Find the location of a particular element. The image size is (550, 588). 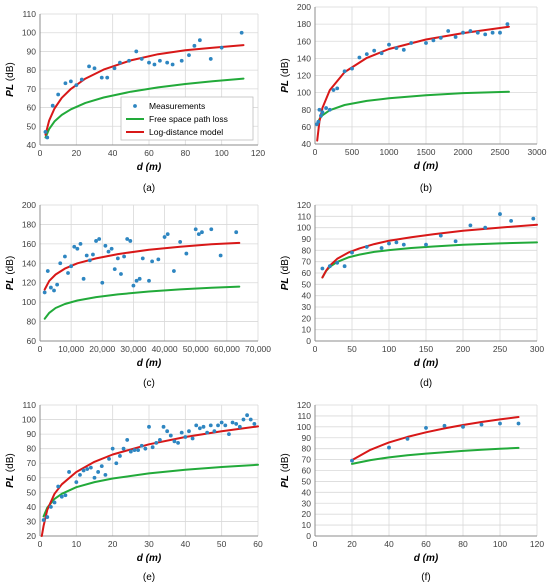

x-tick-label: 20,000 is located at coordinates (102, 349).